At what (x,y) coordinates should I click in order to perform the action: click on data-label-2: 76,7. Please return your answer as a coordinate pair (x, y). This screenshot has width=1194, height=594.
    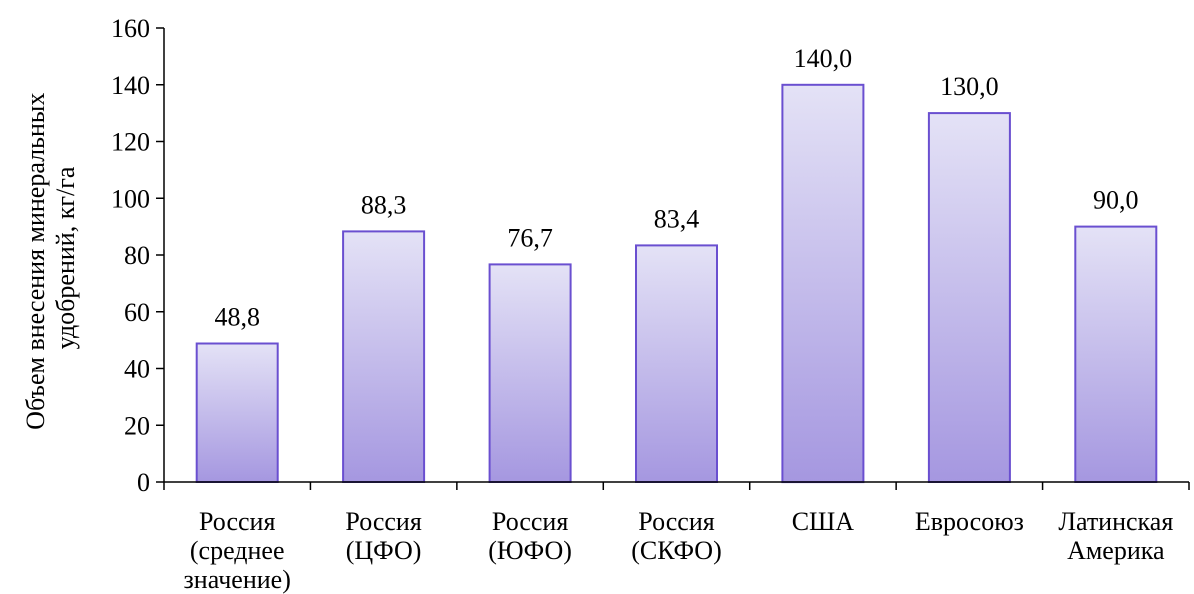
    Looking at the image, I should click on (530, 237).